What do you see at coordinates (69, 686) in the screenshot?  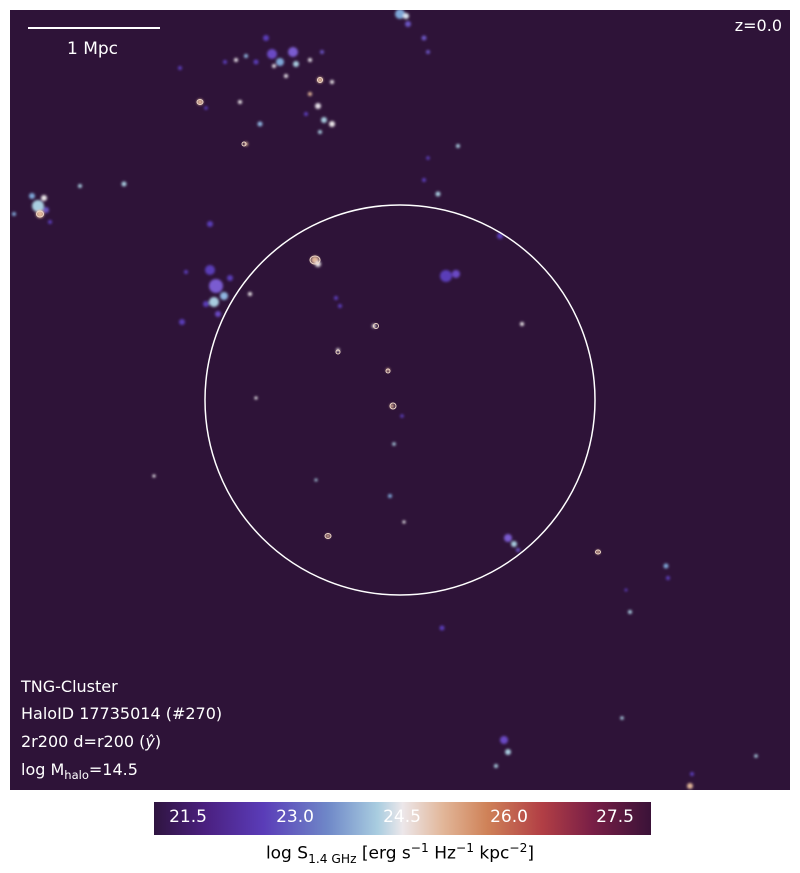 I see `simulation-label: TNG-Cluster` at bounding box center [69, 686].